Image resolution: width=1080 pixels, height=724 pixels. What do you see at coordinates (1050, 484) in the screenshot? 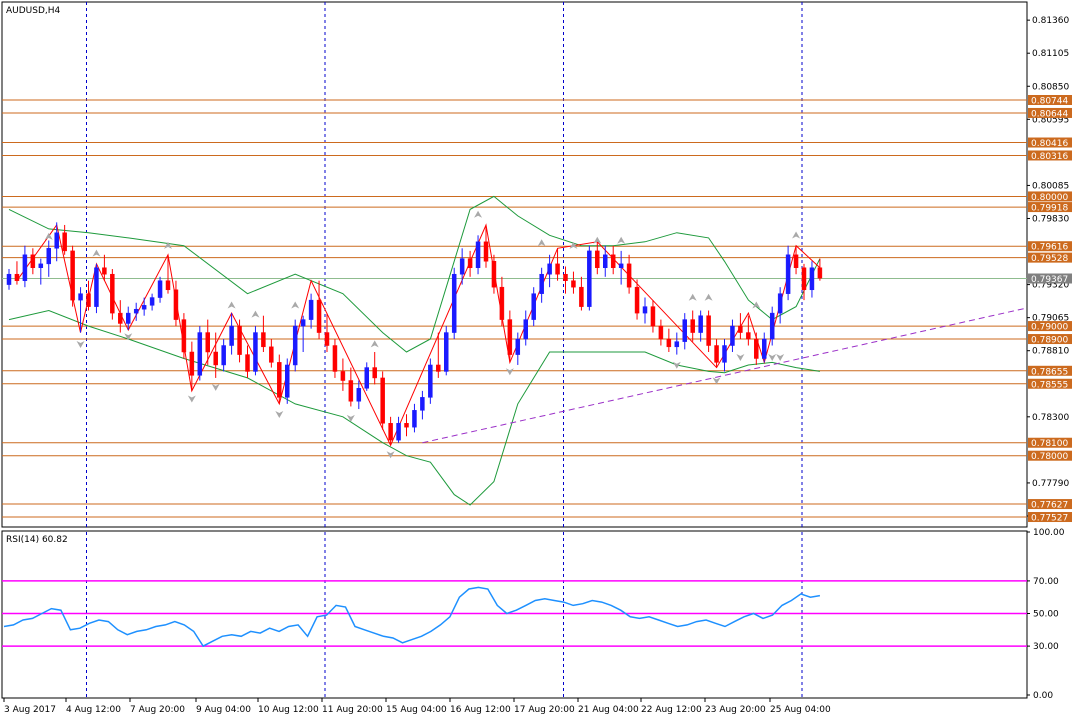
I see `price-tick-10: 0.77790` at bounding box center [1050, 484].